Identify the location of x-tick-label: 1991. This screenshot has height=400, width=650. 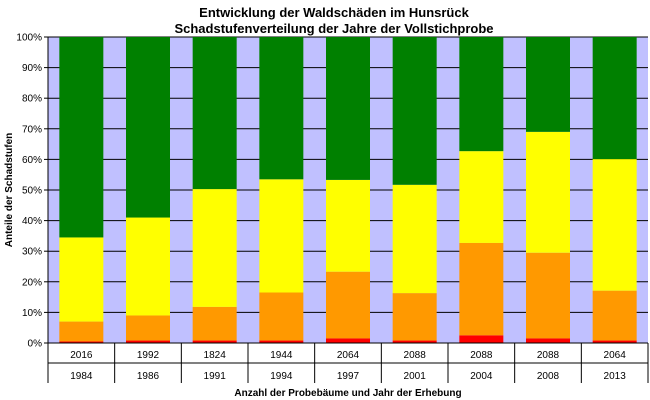
(215, 376).